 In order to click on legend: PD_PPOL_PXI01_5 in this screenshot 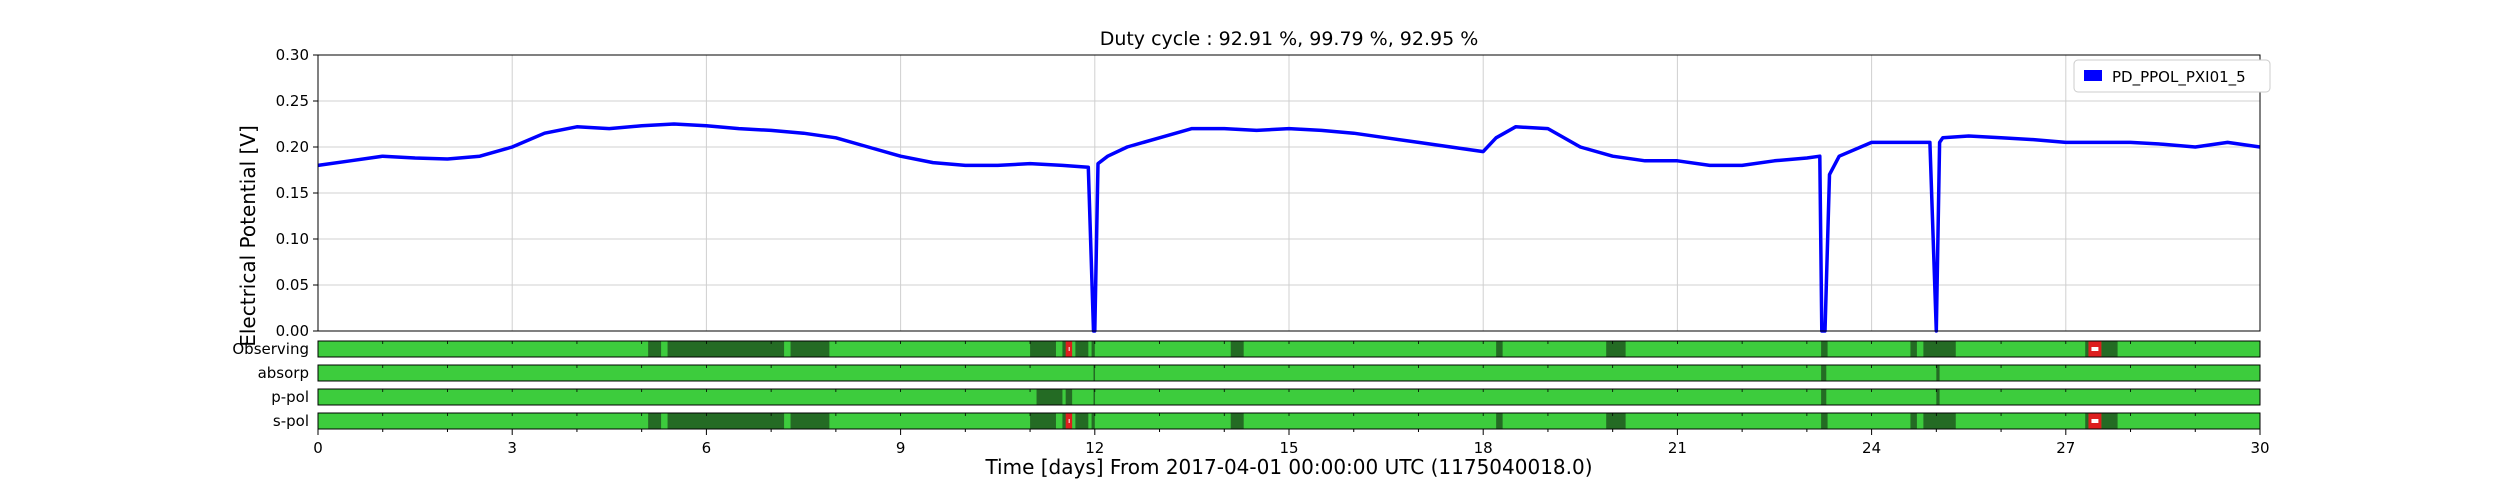, I will do `click(2172, 76)`.